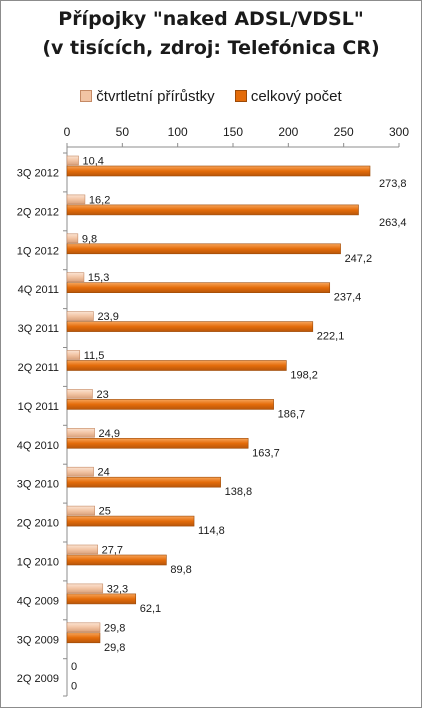 The image size is (422, 708). What do you see at coordinates (89, 239) in the screenshot?
I see `data-label-increment: 9,8` at bounding box center [89, 239].